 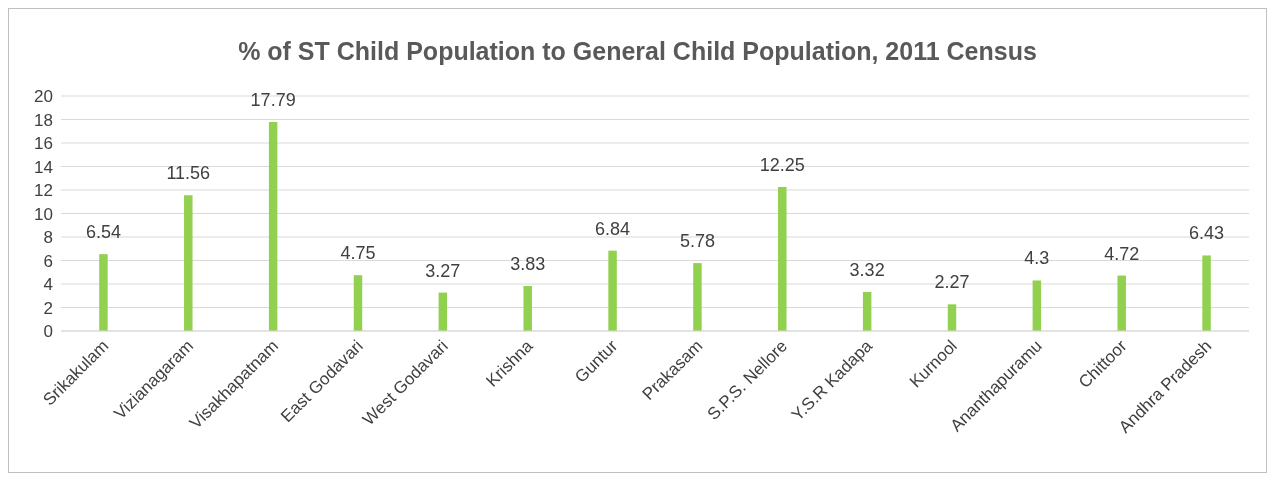 I want to click on data-label: 6.43, so click(x=1207, y=233).